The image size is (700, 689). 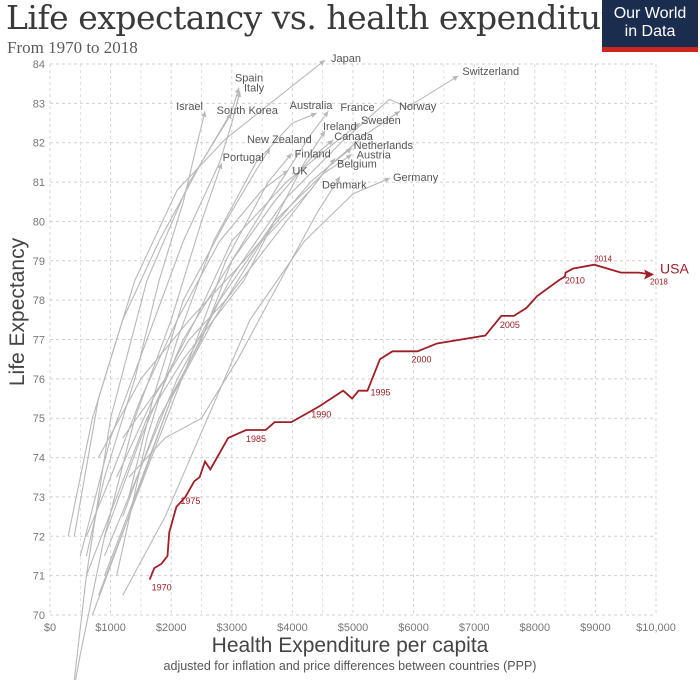 I want to click on label-germany: Germany, so click(x=416, y=178).